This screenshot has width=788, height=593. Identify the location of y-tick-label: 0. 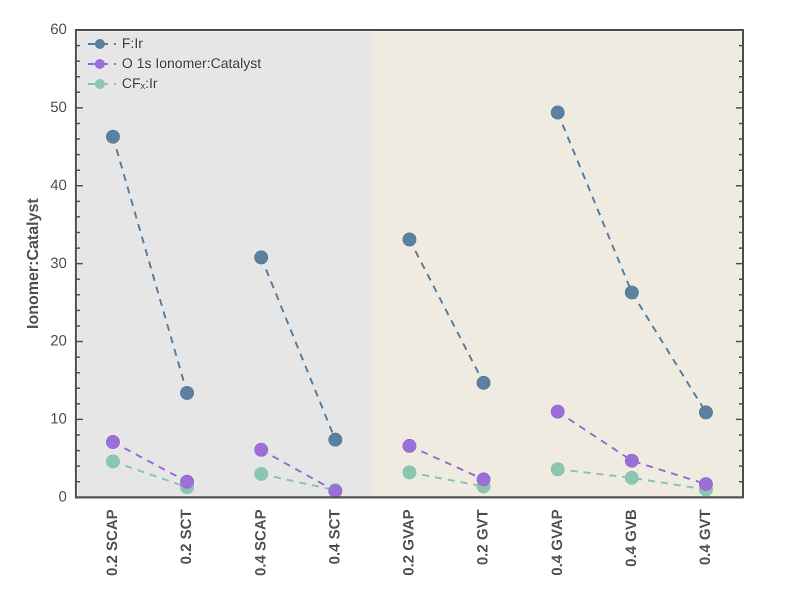
(62, 497).